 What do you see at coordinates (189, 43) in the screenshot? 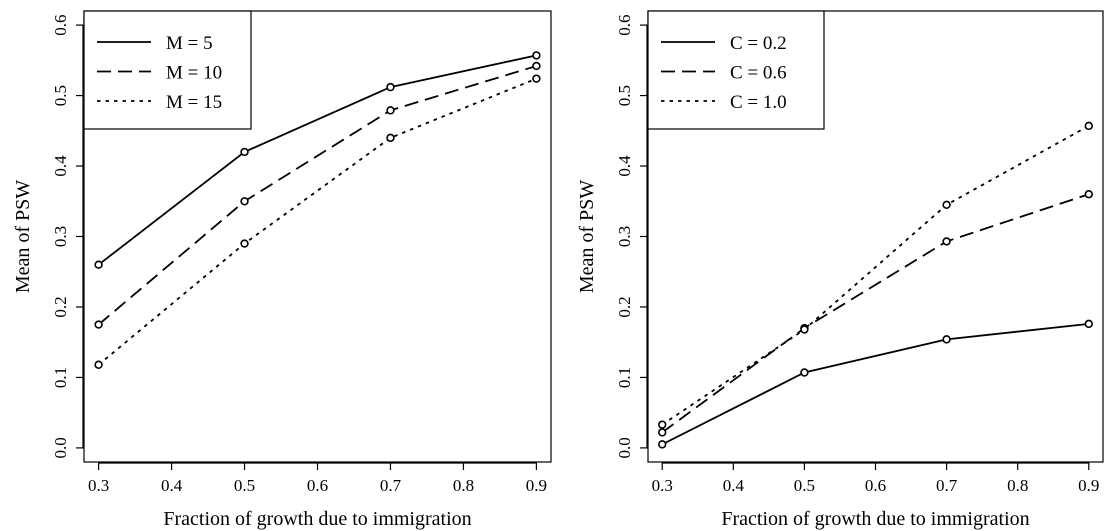
I see `legend-label-1: M = 5` at bounding box center [189, 43].